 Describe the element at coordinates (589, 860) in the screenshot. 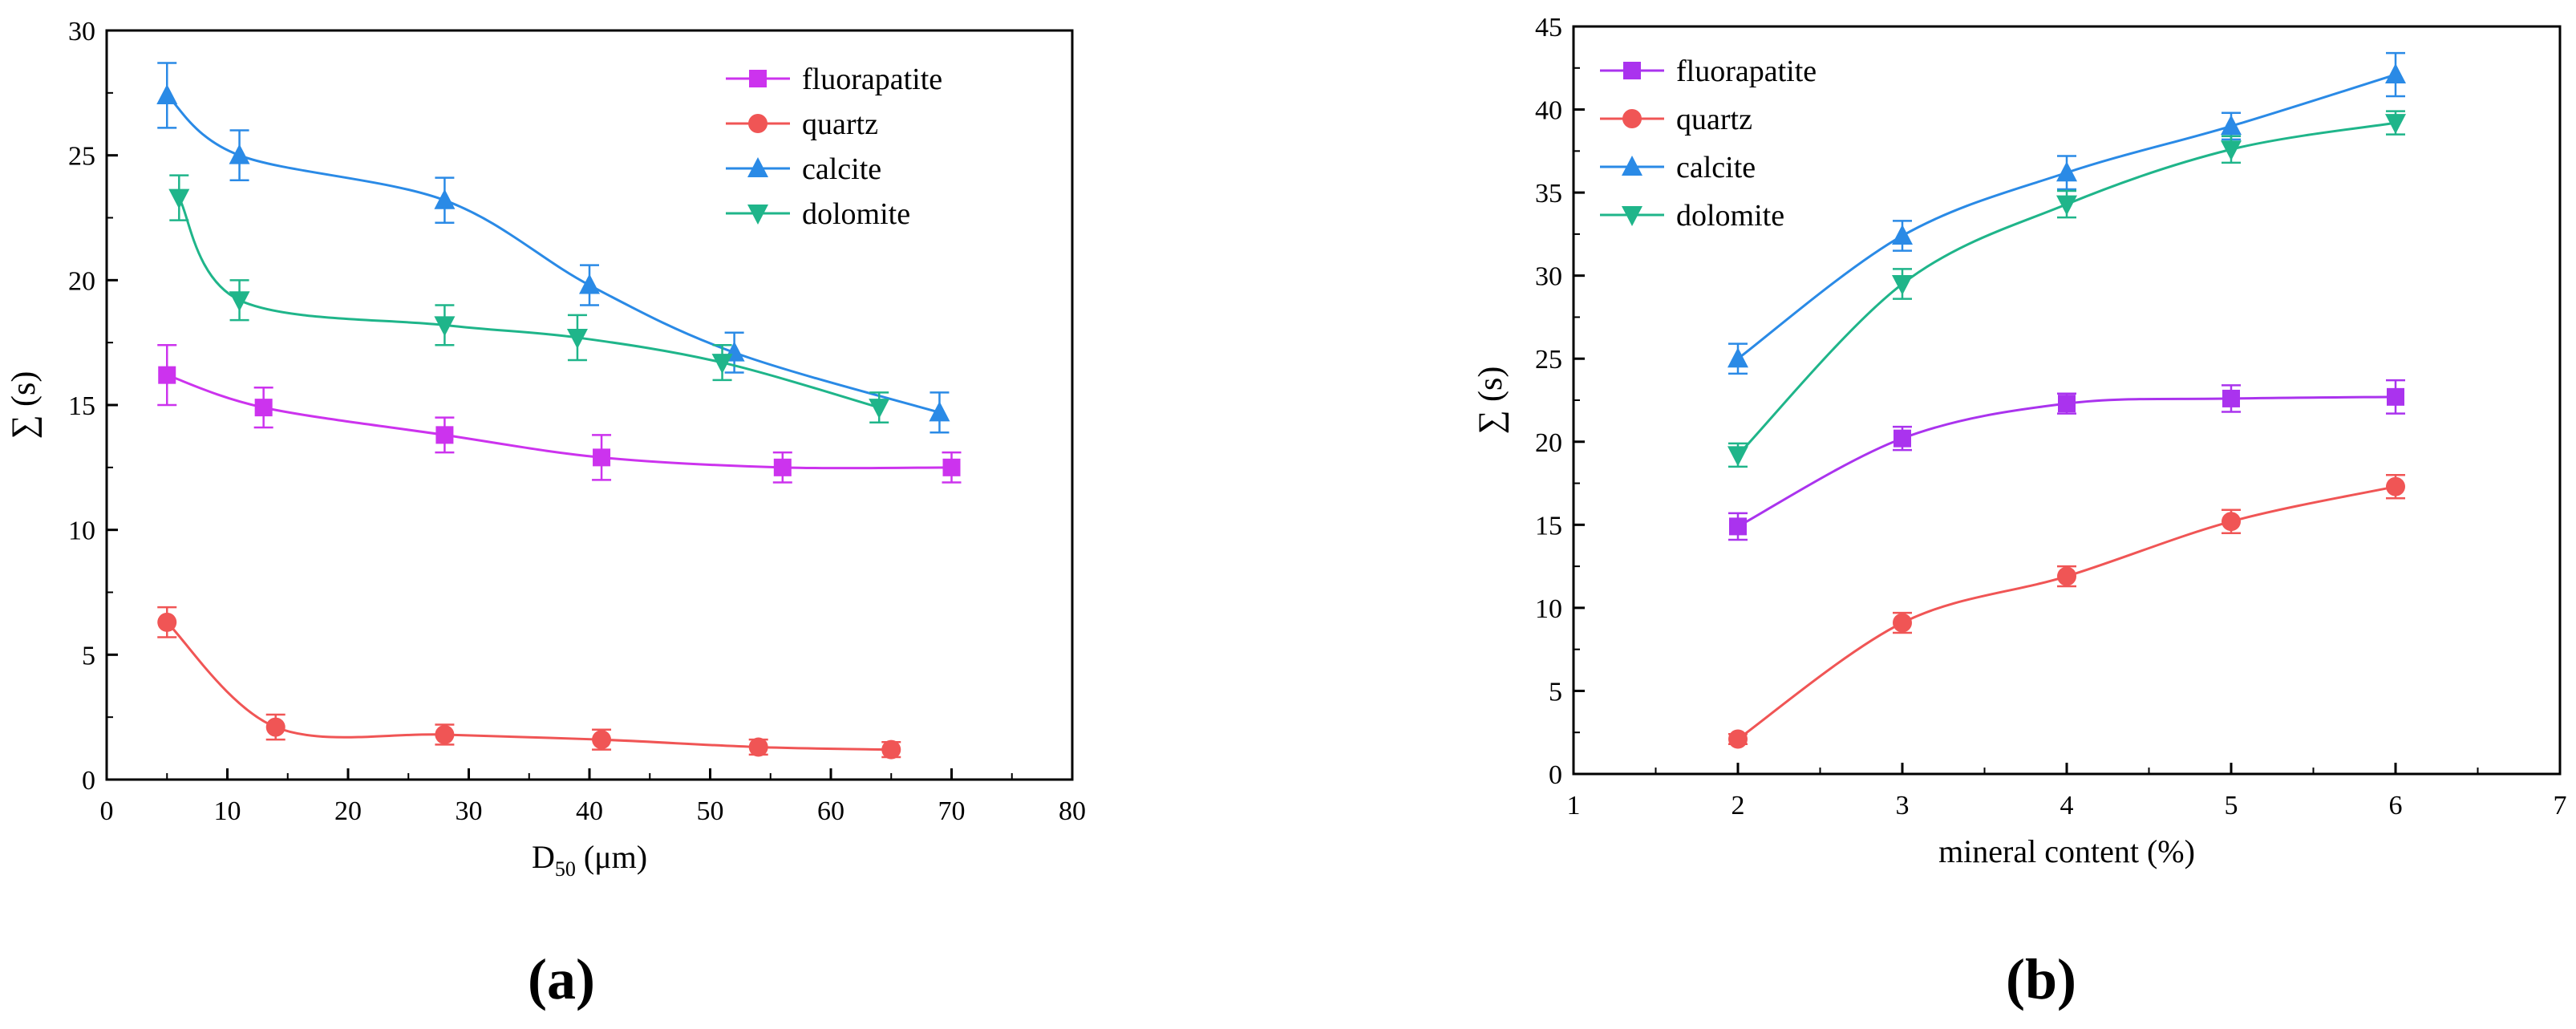

I see `x-axis-label: D50 (μm)` at that location.